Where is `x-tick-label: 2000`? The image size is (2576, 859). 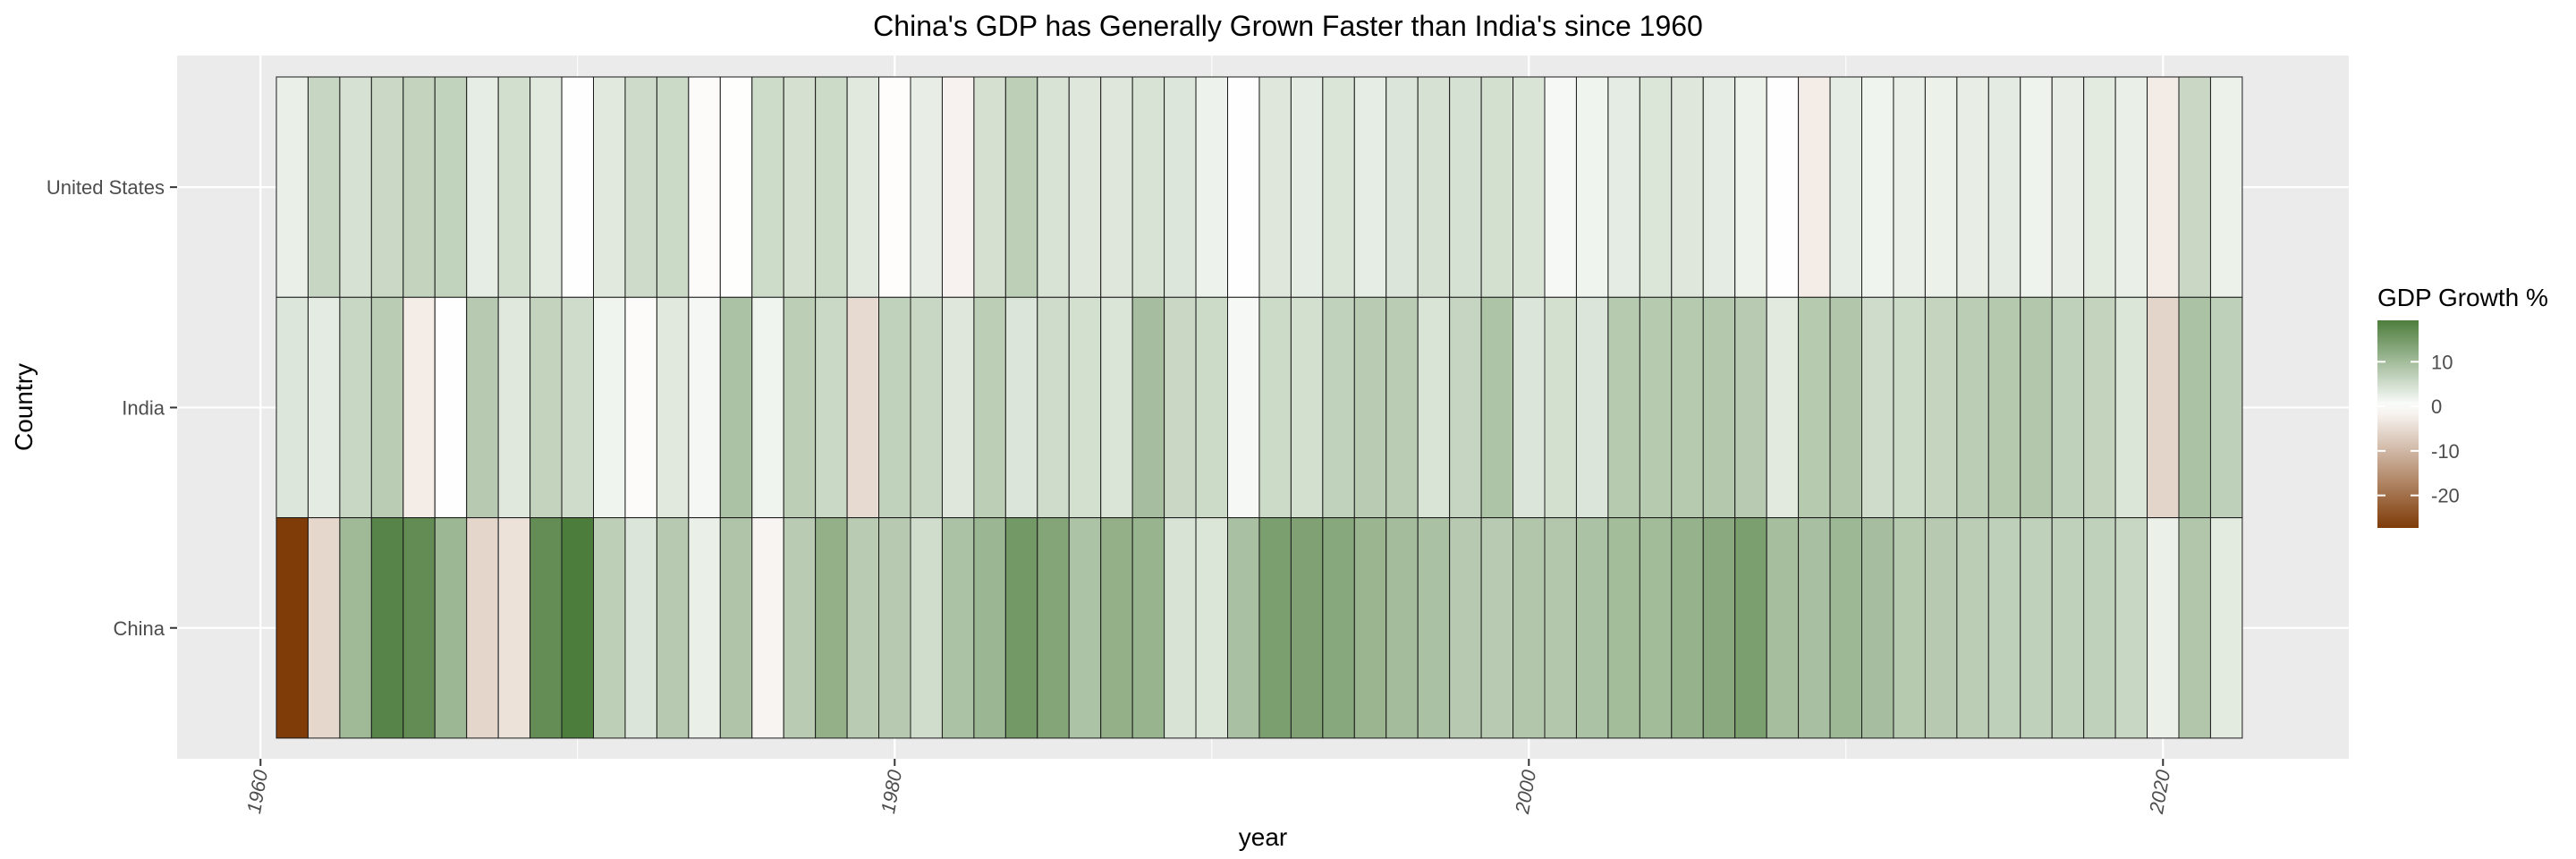 x-tick-label: 2000 is located at coordinates (1525, 792).